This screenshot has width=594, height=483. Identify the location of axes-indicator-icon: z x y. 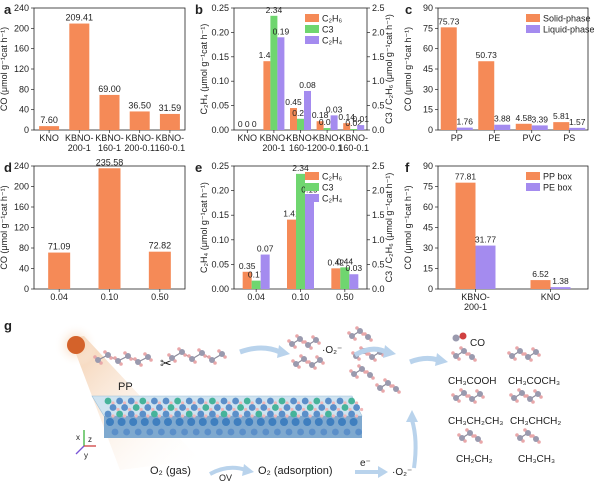
(85, 445).